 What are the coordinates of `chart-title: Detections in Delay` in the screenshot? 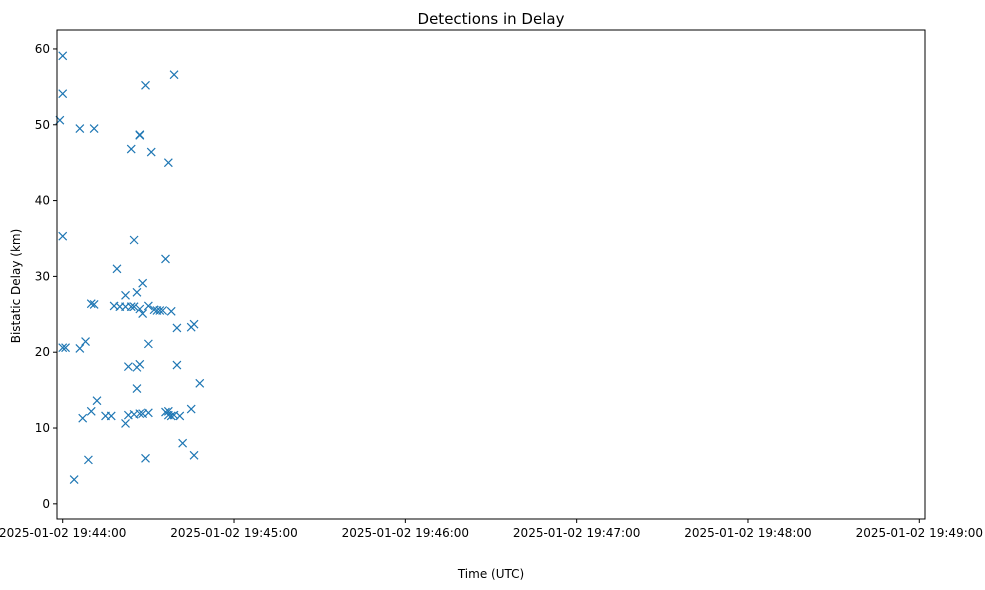 It's located at (491, 19).